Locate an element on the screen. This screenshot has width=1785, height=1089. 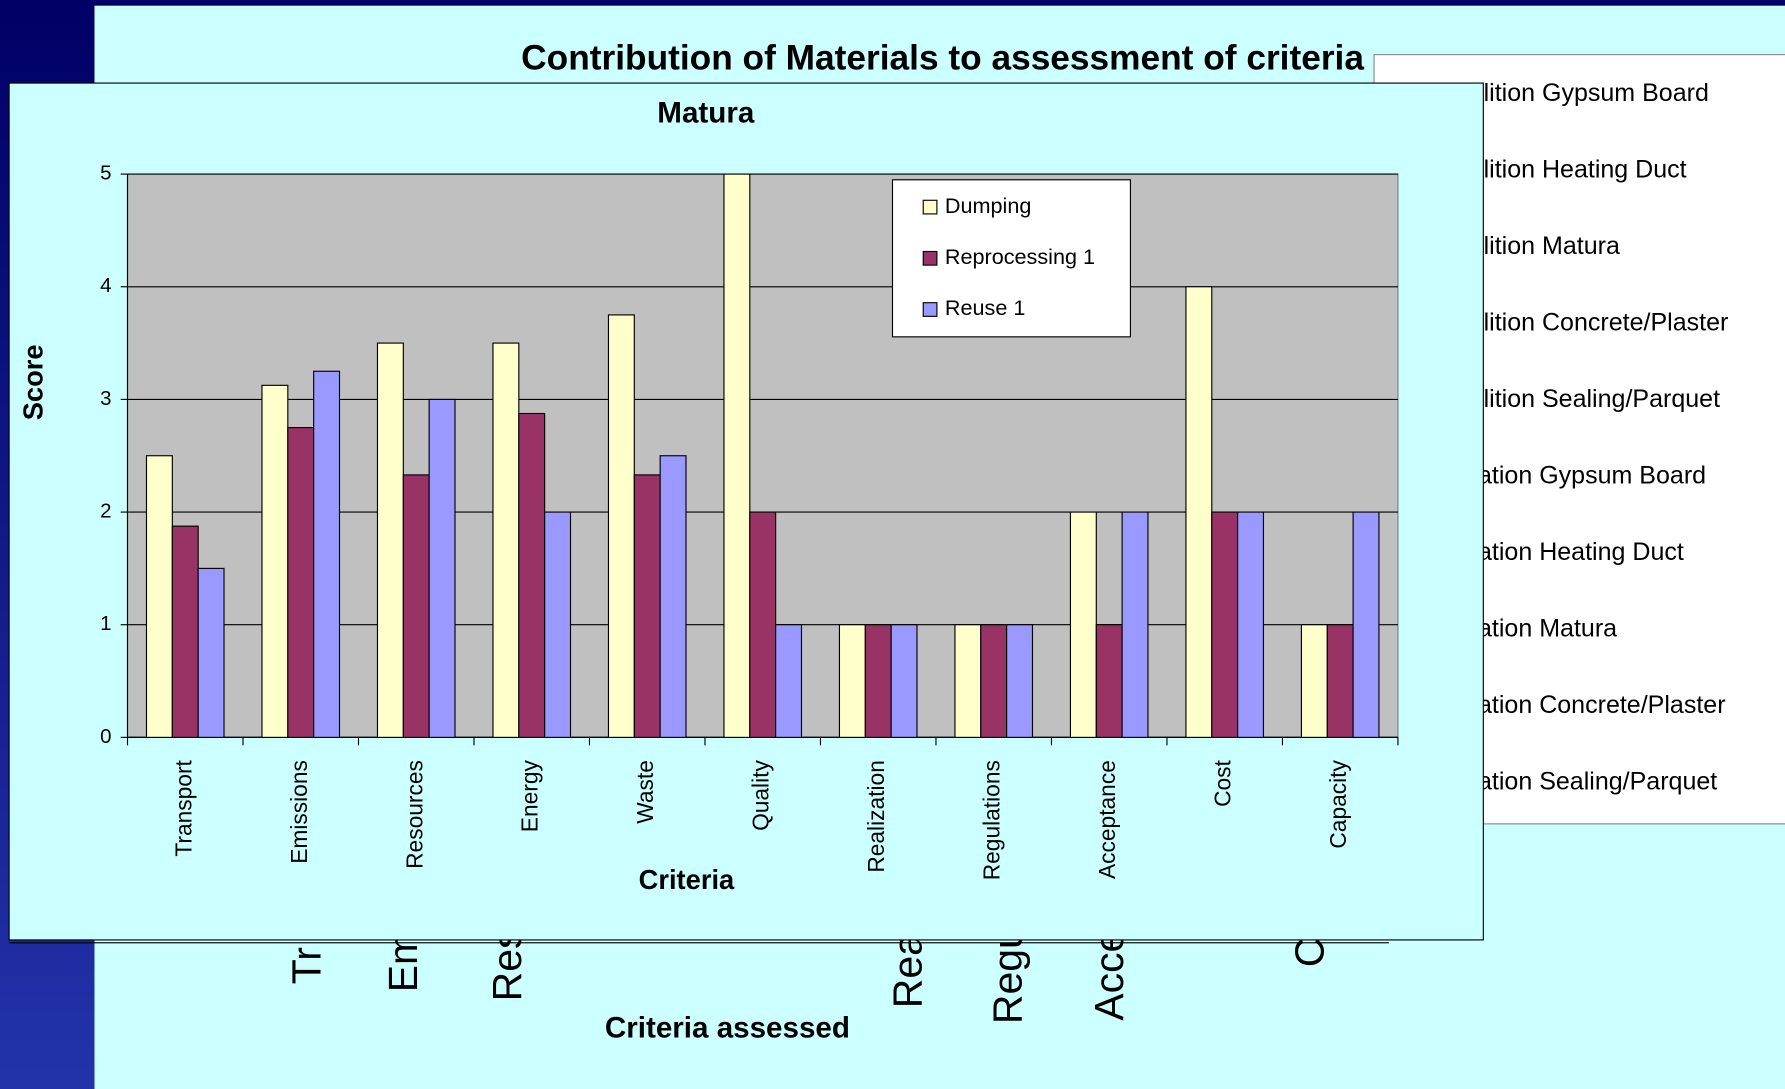
x-axis-label: Criteria is located at coordinates (687, 879).